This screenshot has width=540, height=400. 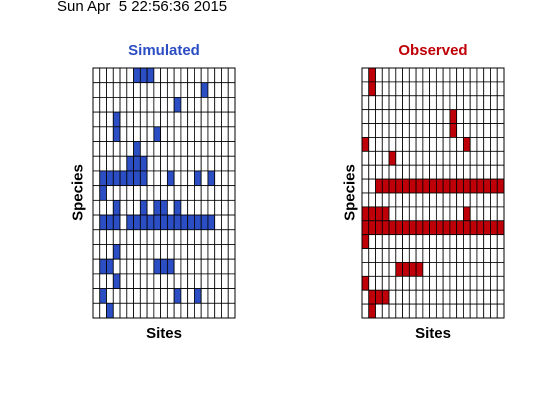 What do you see at coordinates (350, 192) in the screenshot?
I see `observed-y-label: Species` at bounding box center [350, 192].